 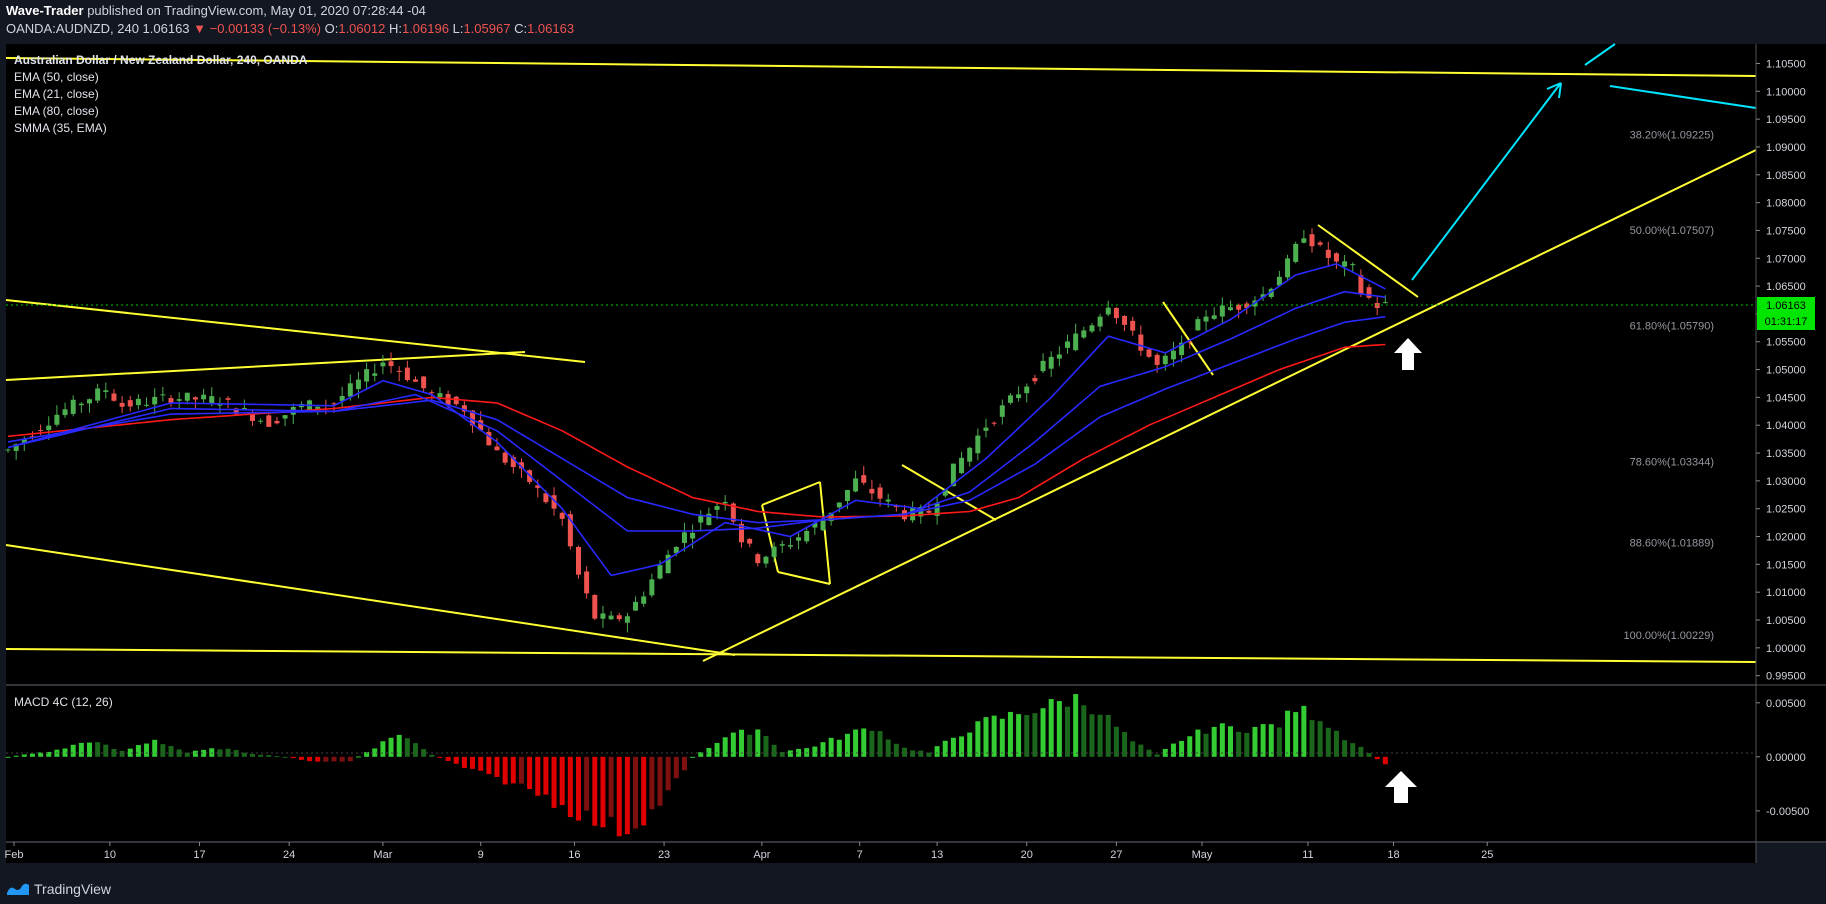 I want to click on macd-axis: 0.00500 0.00000 -0.00500, so click(x=1782, y=758).